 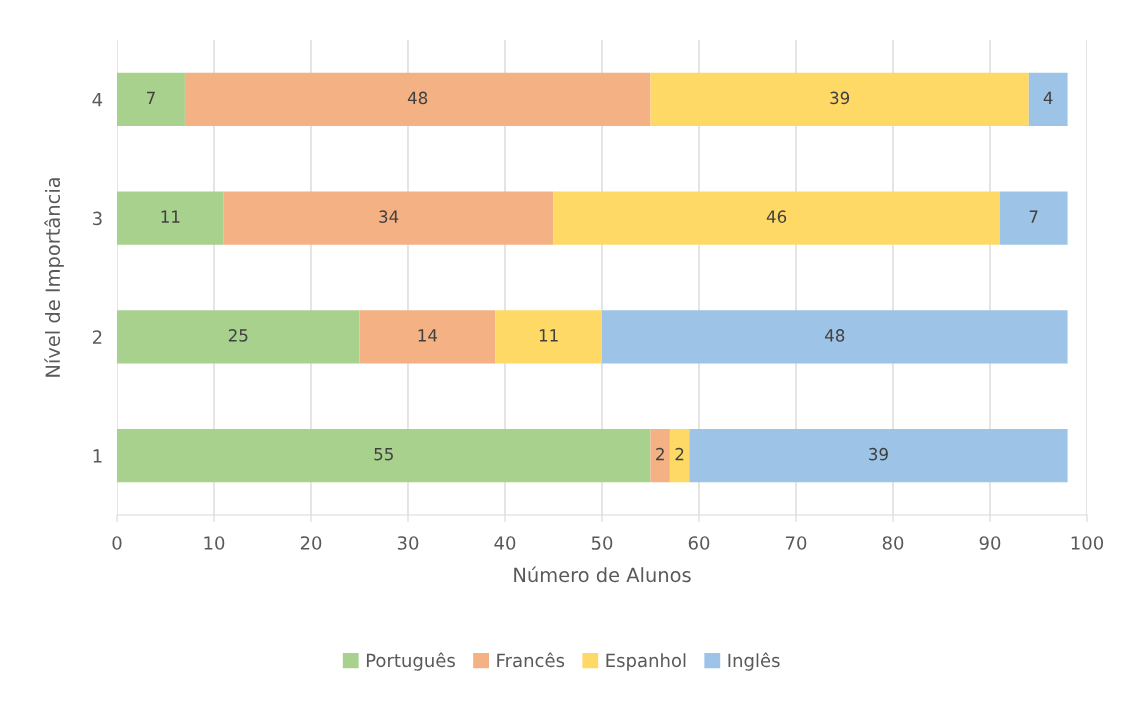 I want to click on x-axis-title: Número de Alunos, so click(x=602, y=574).